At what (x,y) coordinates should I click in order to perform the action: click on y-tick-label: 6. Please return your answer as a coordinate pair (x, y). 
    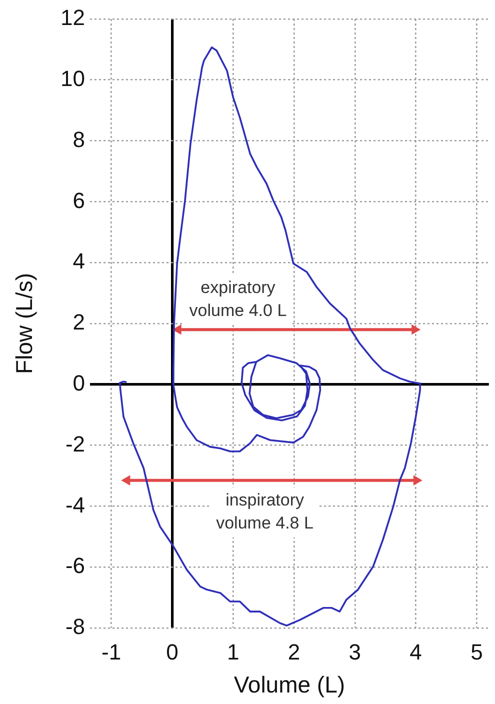
    Looking at the image, I should click on (78, 200).